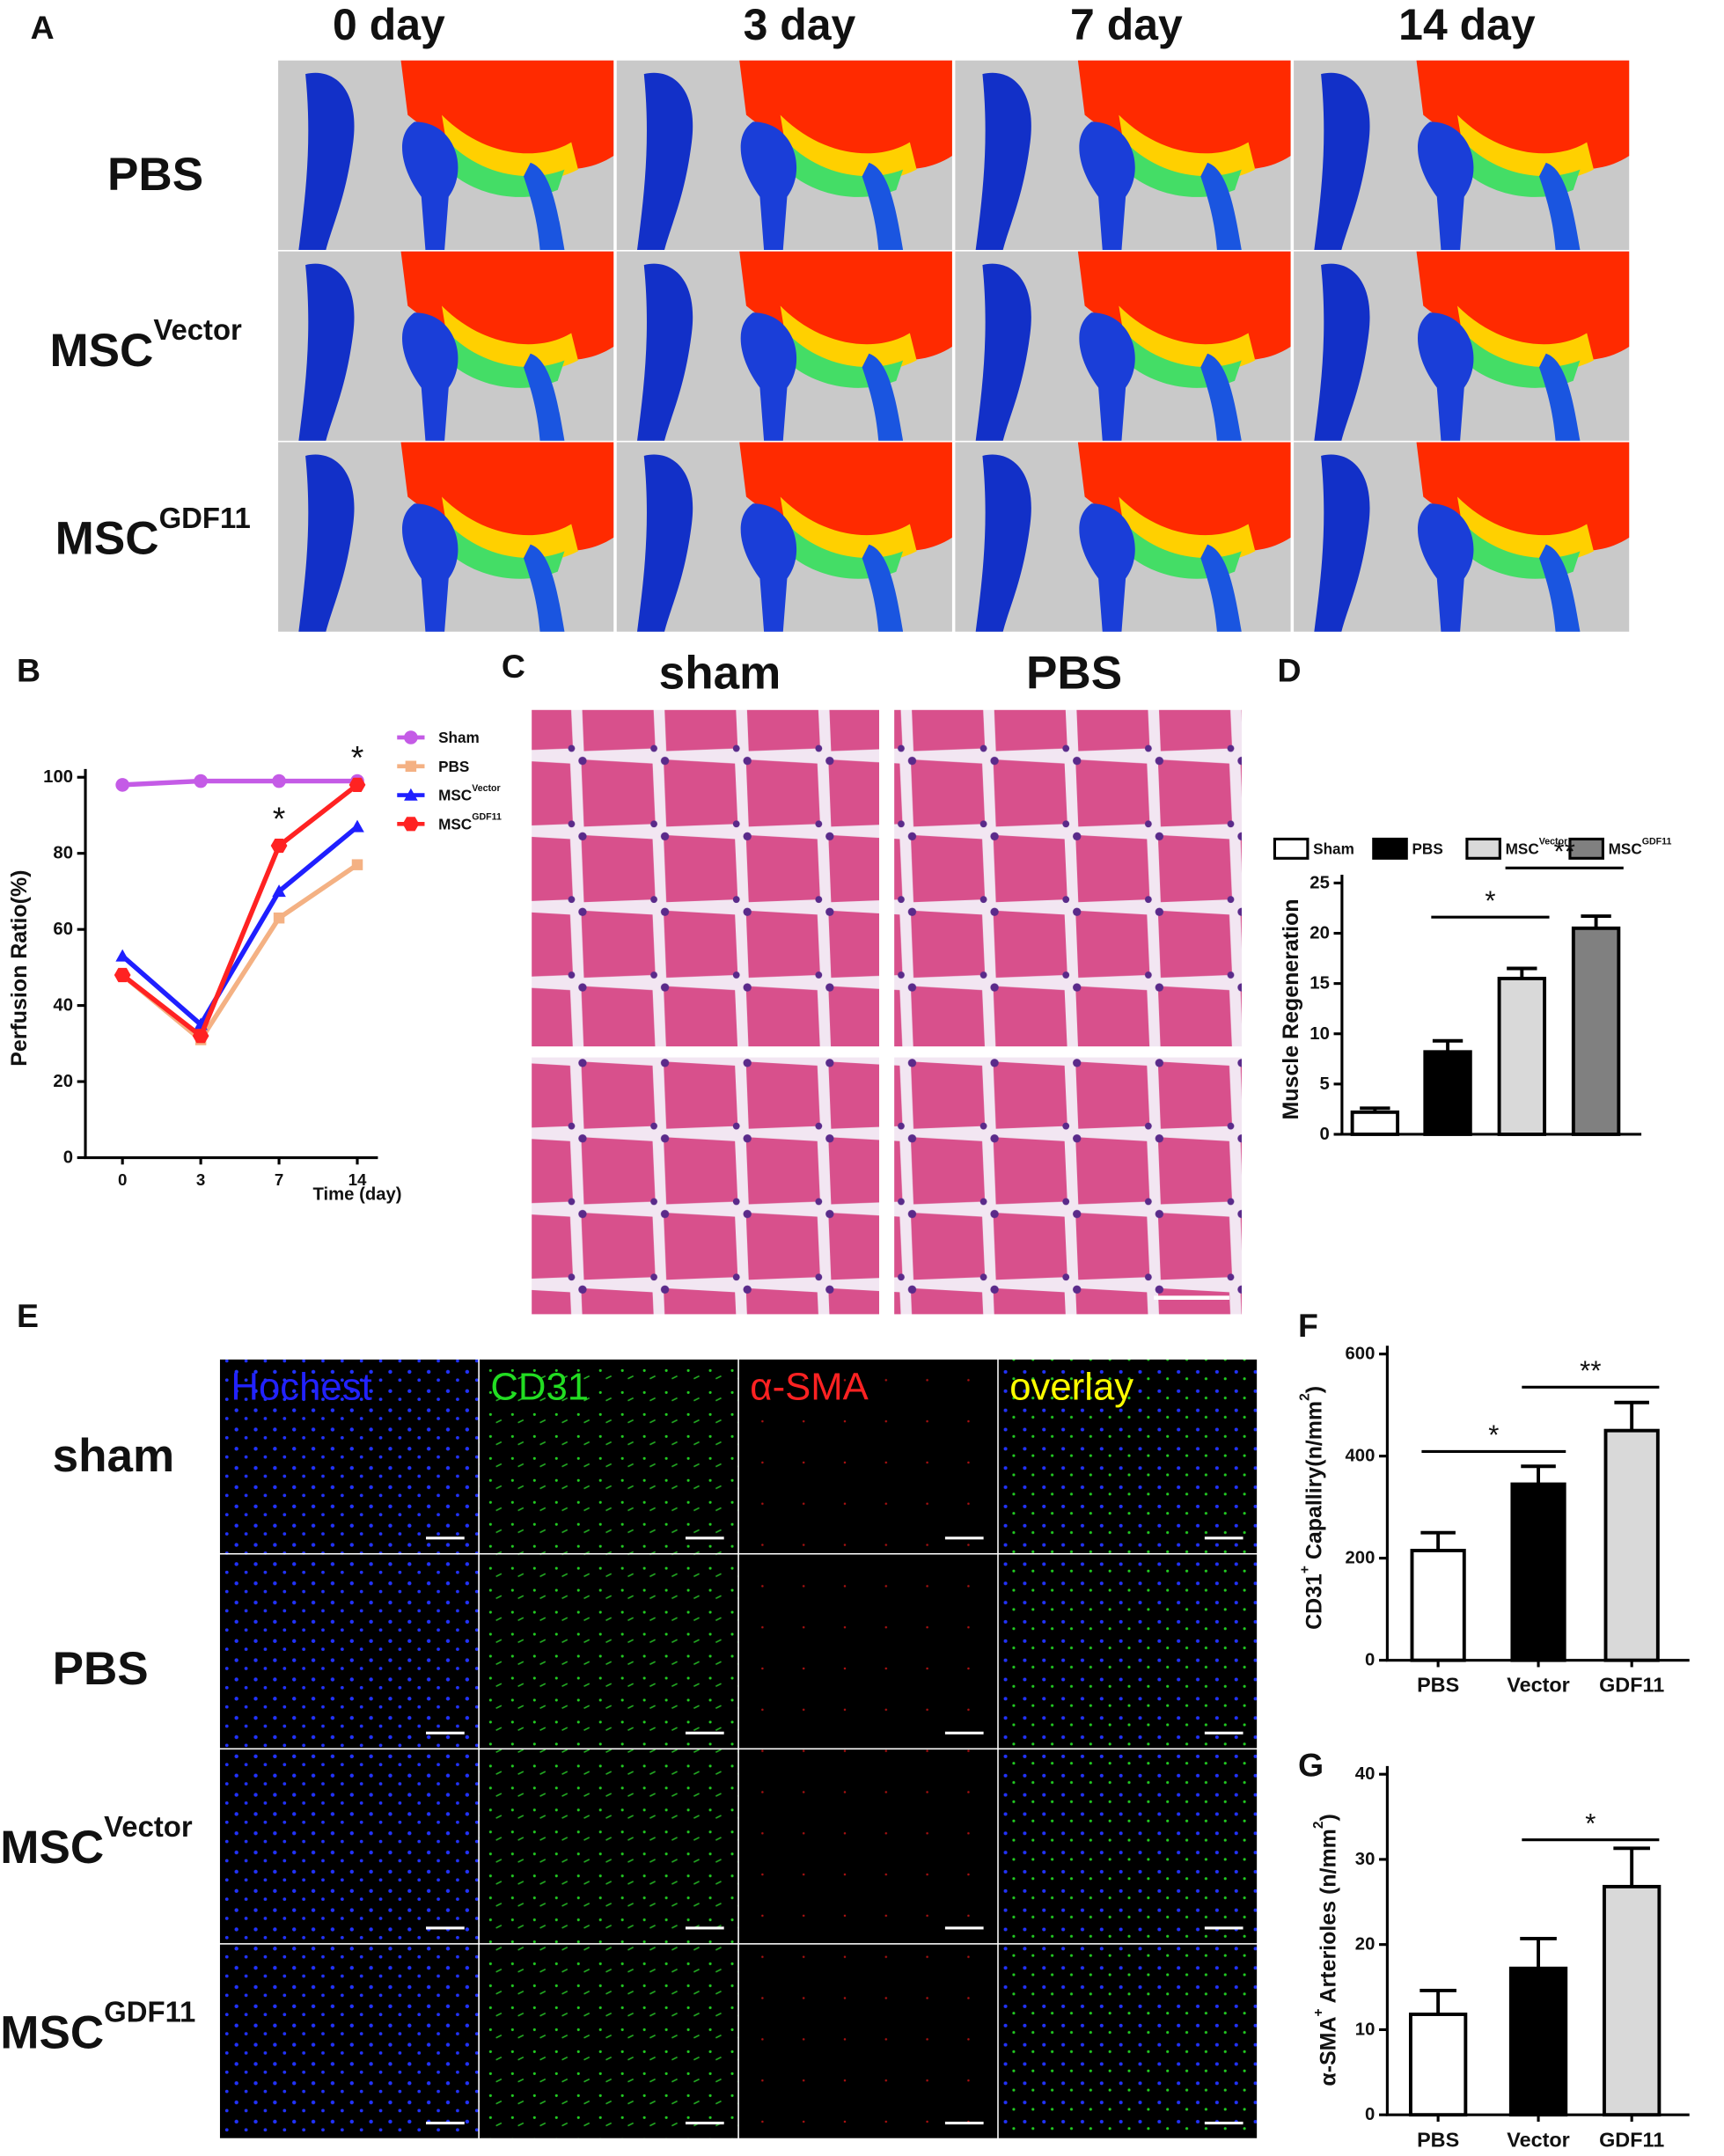 The height and width of the screenshot is (2156, 1724). Describe the element at coordinates (1314, 1484) in the screenshot. I see `text-run: Capalliry(n/mm` at that location.